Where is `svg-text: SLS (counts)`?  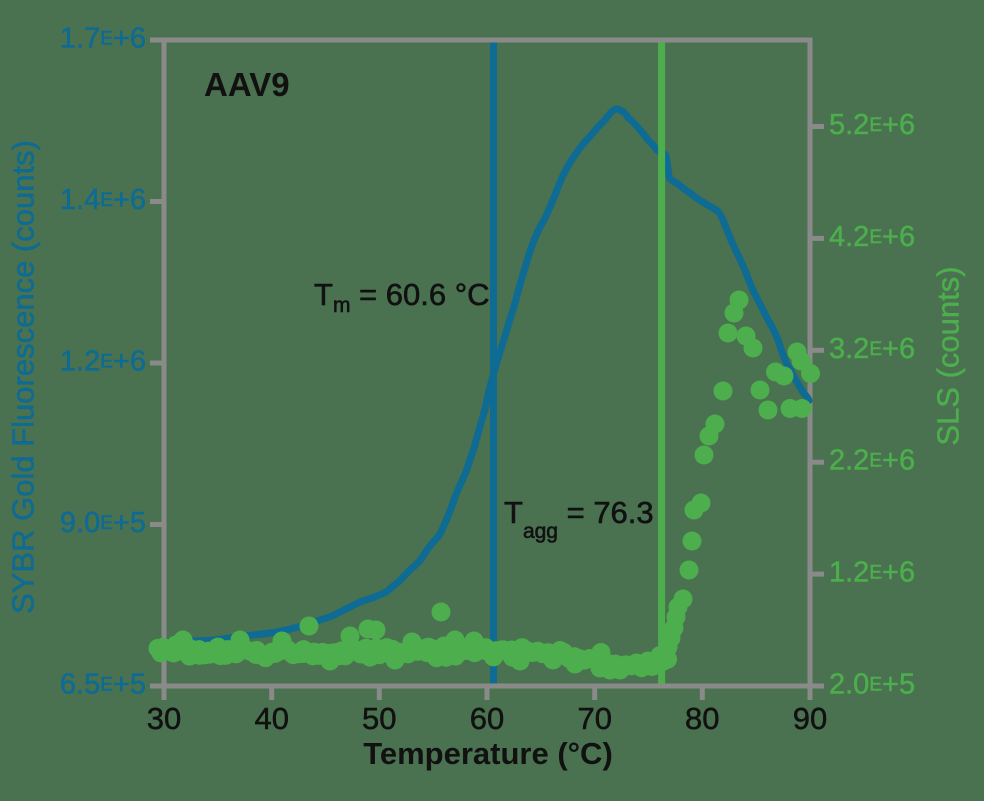
svg-text: SLS (counts) is located at coordinates (948, 355).